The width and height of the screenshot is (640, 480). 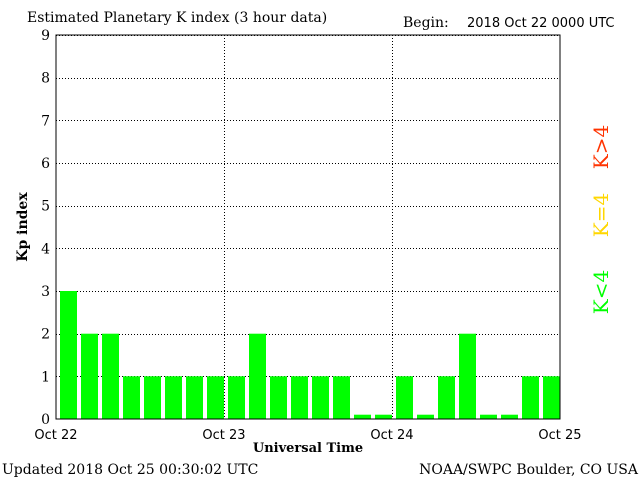 I want to click on y-tick-label: 0, so click(x=45, y=420).